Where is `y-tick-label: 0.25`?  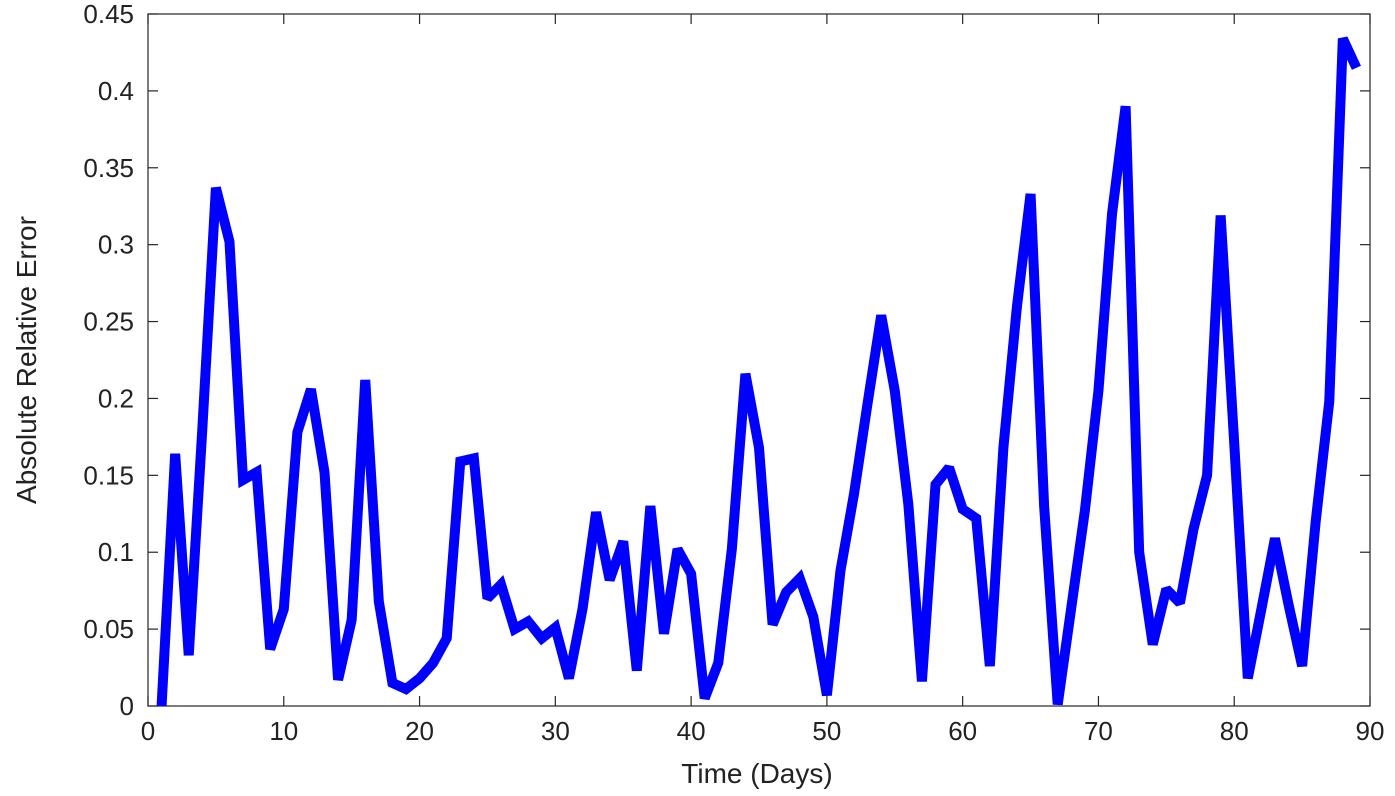
y-tick-label: 0.25 is located at coordinates (108, 322).